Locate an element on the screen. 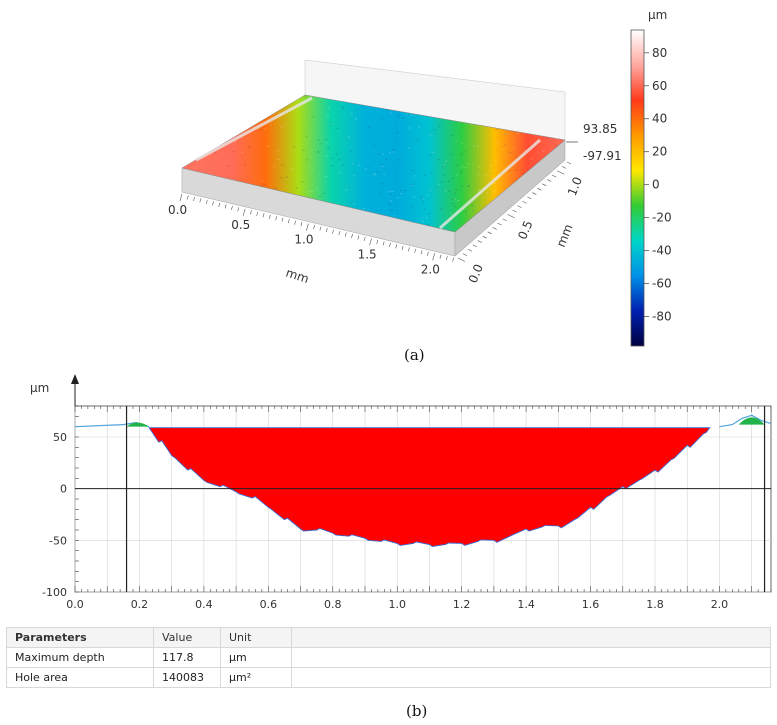 The width and height of the screenshot is (777, 725). colorbar-tick-label: -20 is located at coordinates (662, 218).